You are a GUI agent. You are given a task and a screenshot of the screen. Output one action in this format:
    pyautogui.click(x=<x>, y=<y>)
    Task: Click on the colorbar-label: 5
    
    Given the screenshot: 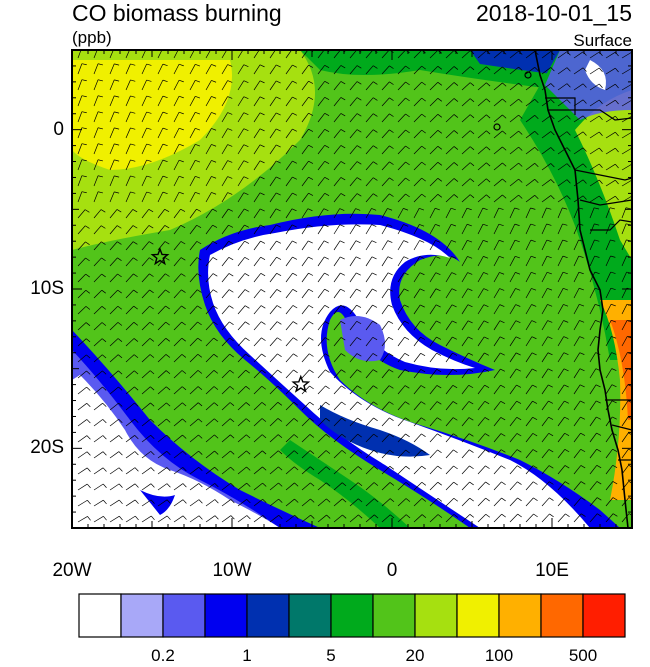 What is the action you would take?
    pyautogui.click(x=331, y=655)
    